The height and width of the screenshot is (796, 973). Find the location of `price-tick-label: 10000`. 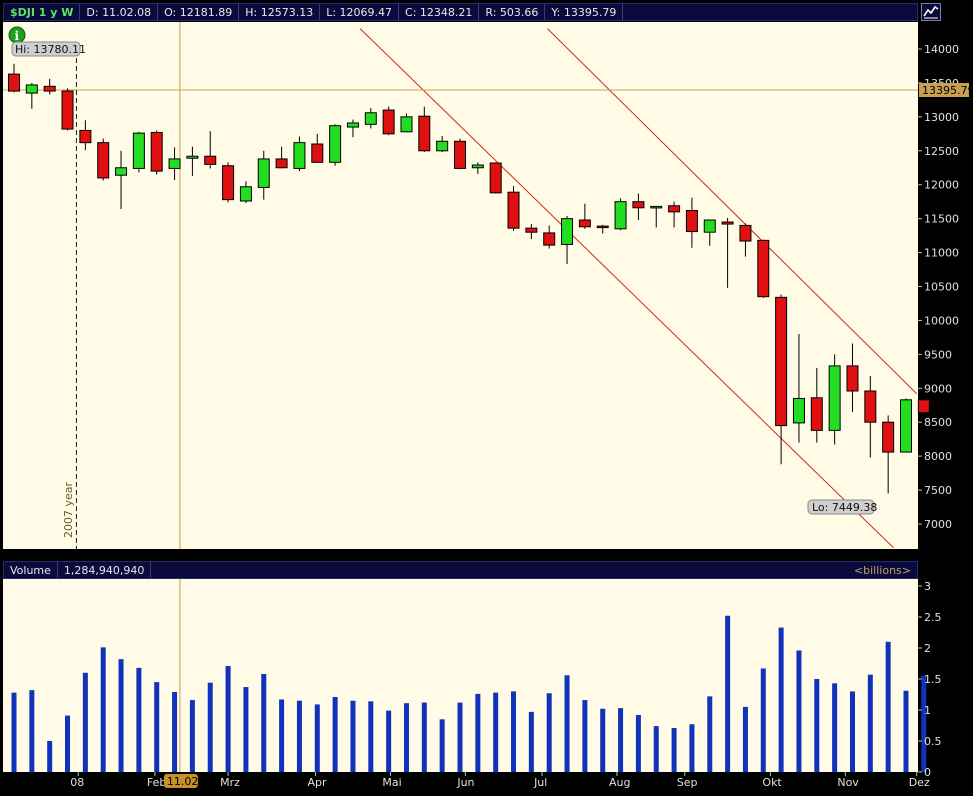

price-tick-label: 10000 is located at coordinates (941, 320).